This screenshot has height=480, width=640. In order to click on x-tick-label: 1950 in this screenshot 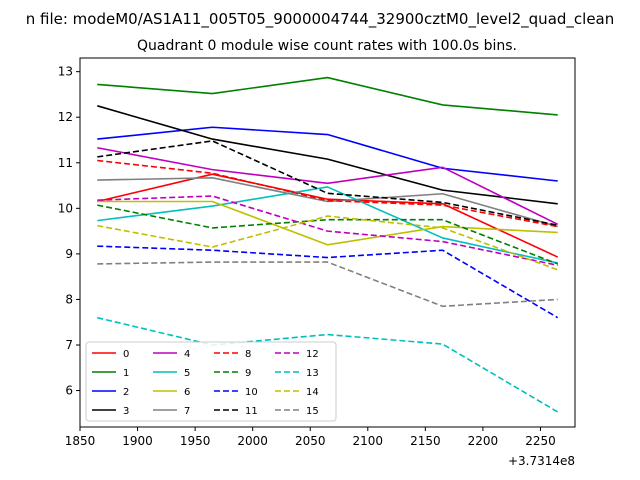, I will do `click(195, 441)`.